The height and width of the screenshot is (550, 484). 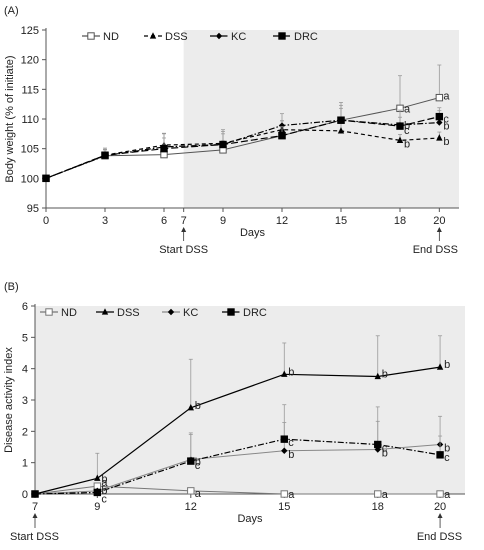 What do you see at coordinates (341, 221) in the screenshot?
I see `panel-a-x-tick-label: 15` at bounding box center [341, 221].